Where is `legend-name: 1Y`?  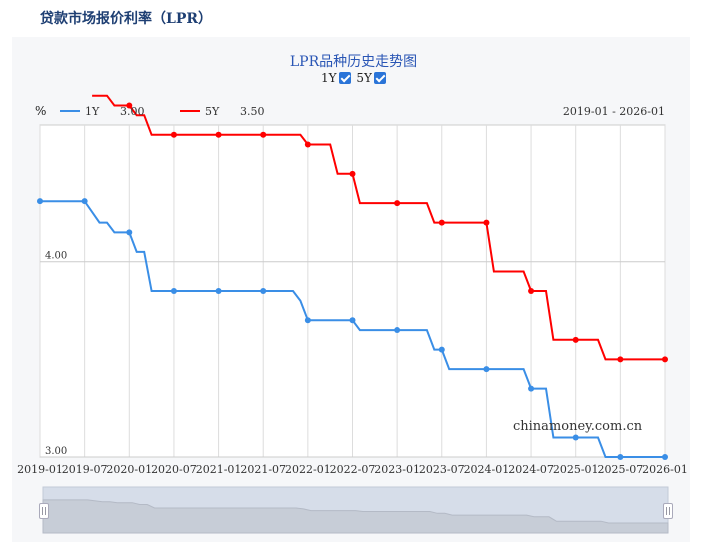 legend-name: 1Y is located at coordinates (92, 111).